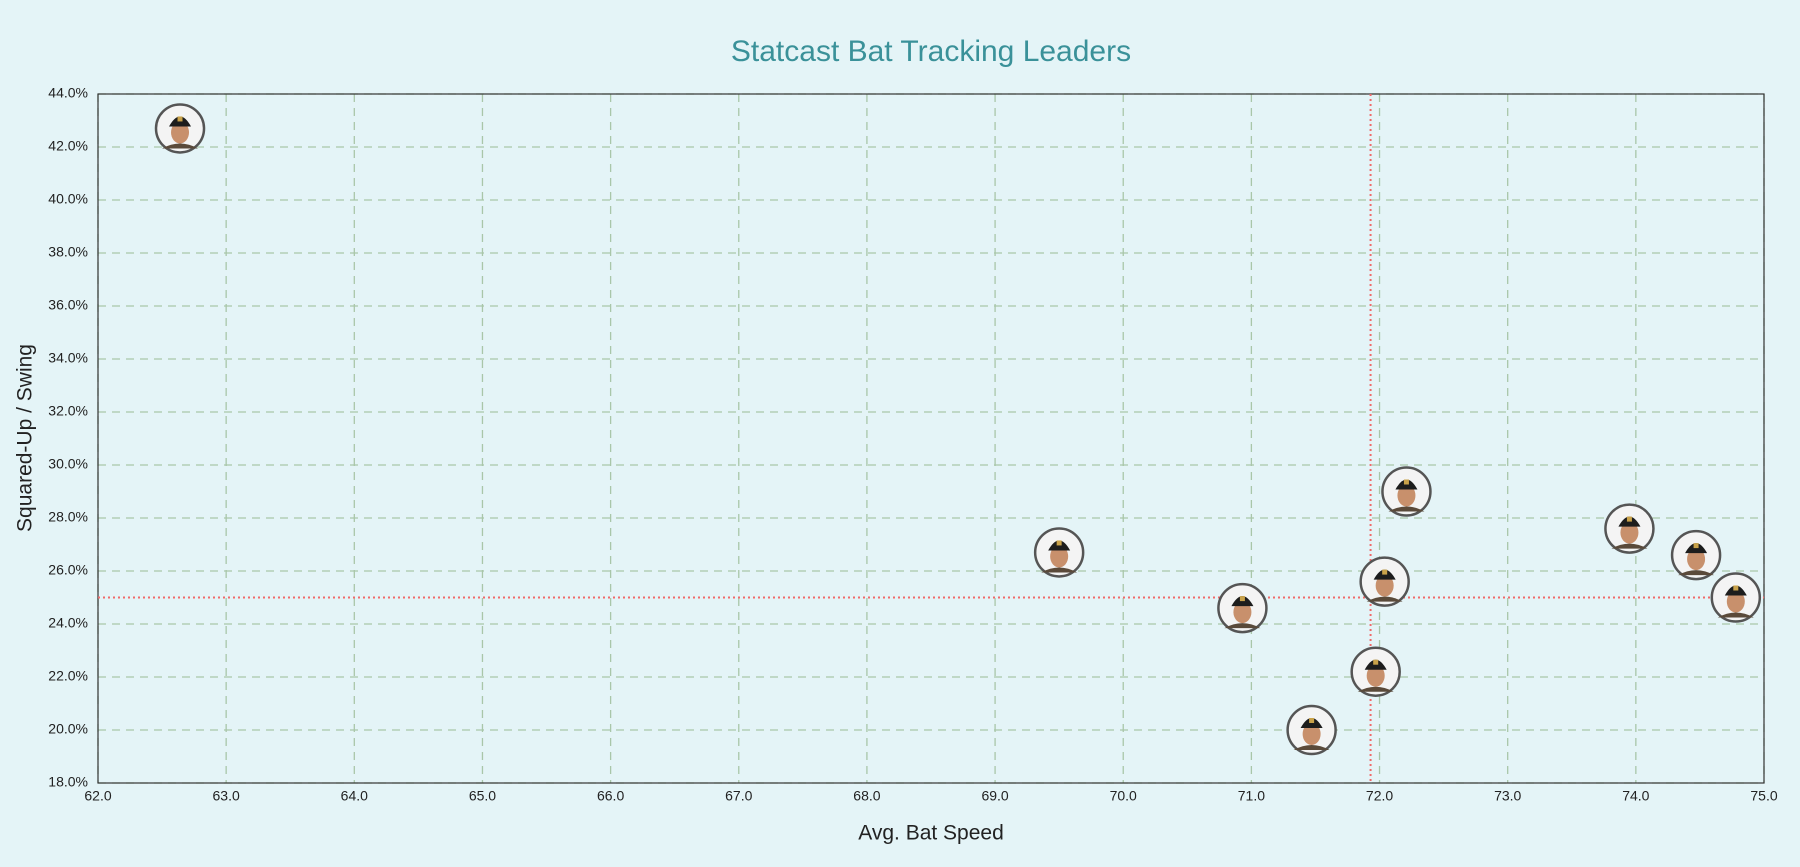 This screenshot has height=867, width=1800. Describe the element at coordinates (68, 464) in the screenshot. I see `y-tick-label: 30.0%` at that location.